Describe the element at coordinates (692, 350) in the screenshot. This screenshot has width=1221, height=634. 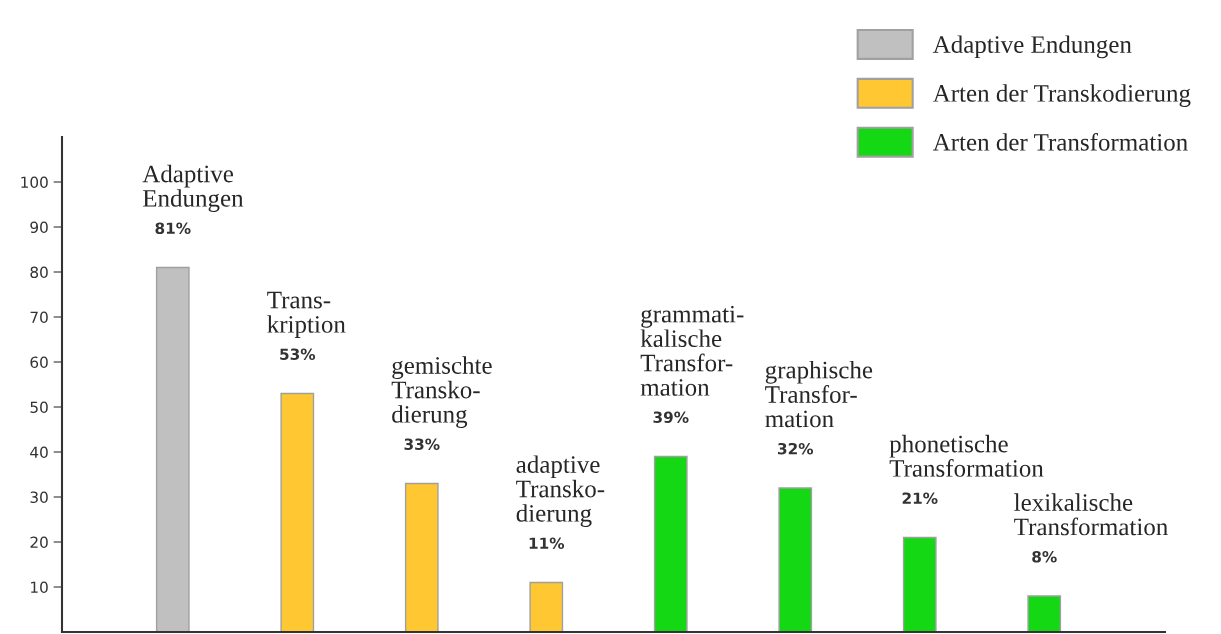
I see `x-tick-label: grammati- kalische Transfor- mation` at that location.